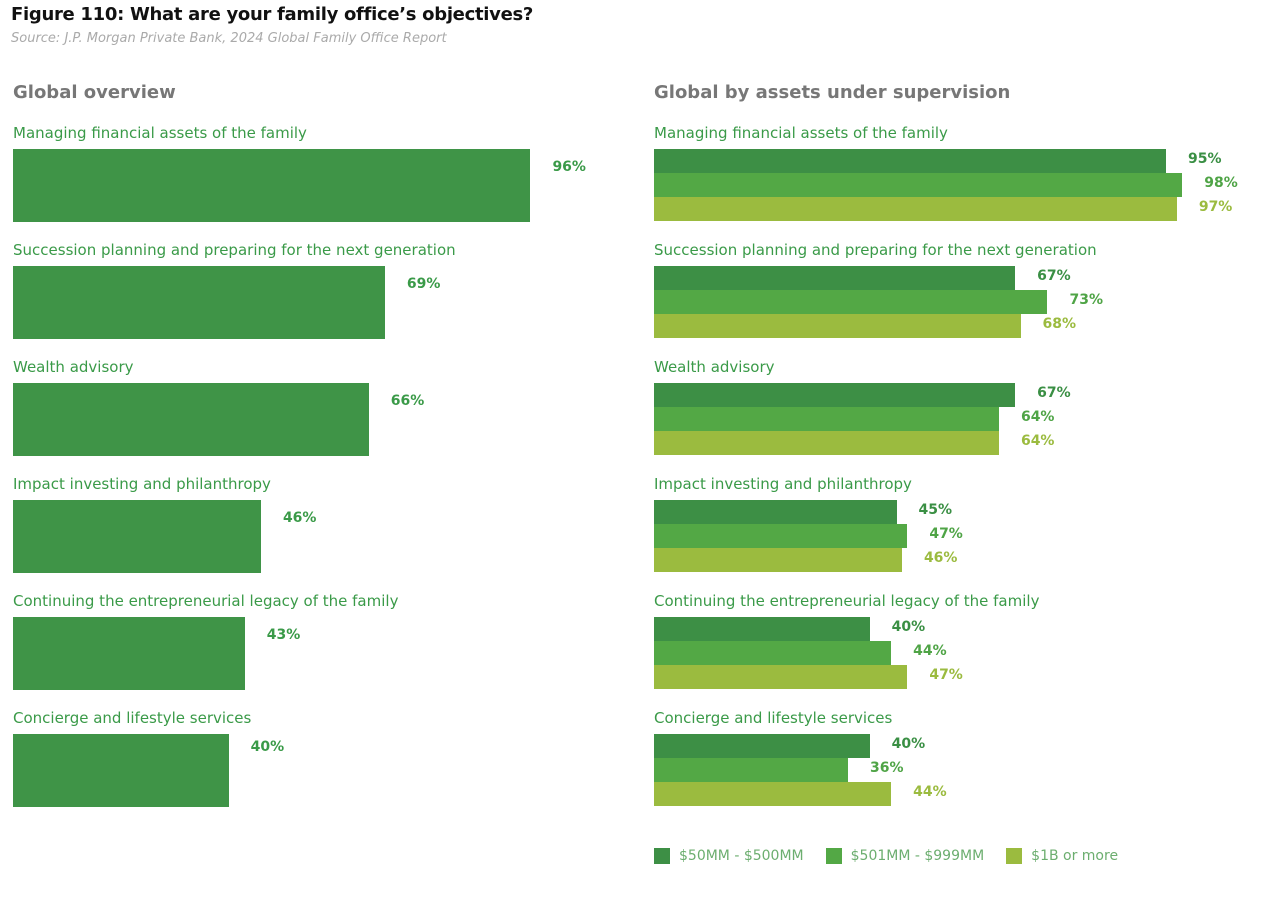 The height and width of the screenshot is (900, 1266). I want to click on legend-item: $501MM - $999MM, so click(905, 856).